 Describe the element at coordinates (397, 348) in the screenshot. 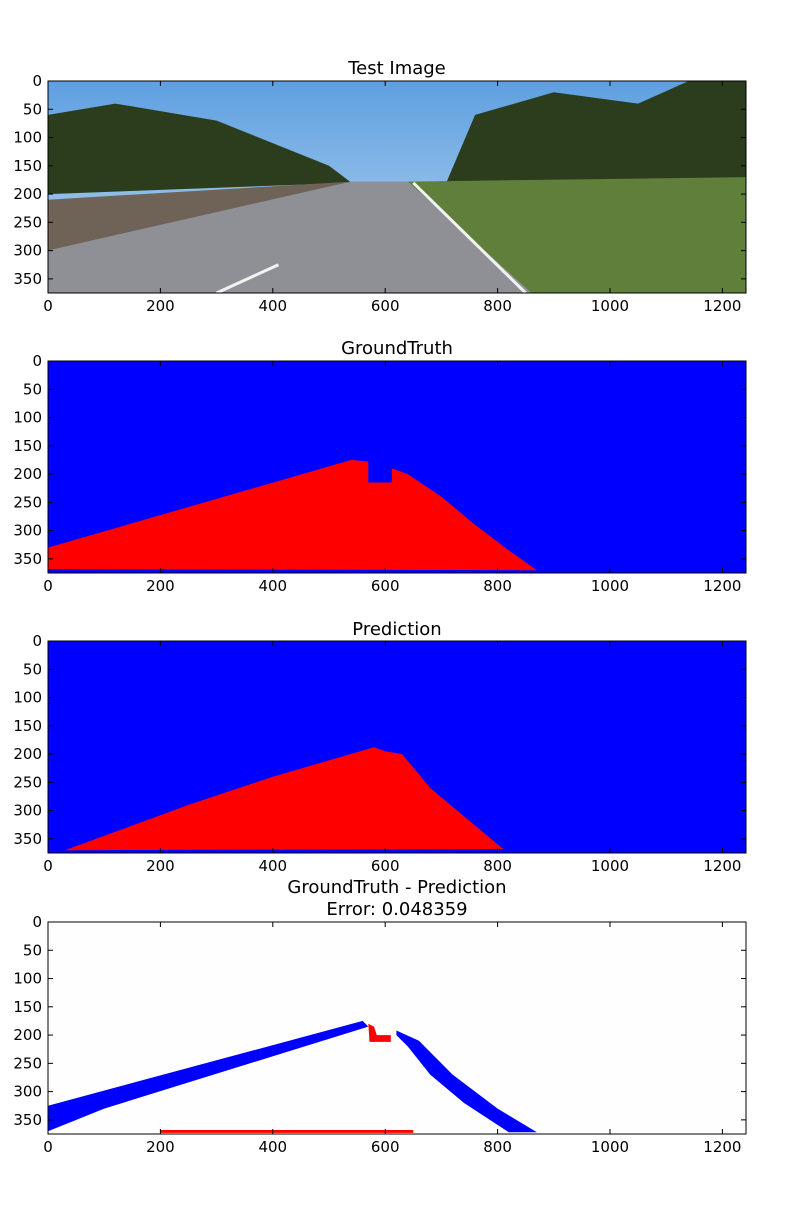

I see `panel-title: GroundTruth` at that location.